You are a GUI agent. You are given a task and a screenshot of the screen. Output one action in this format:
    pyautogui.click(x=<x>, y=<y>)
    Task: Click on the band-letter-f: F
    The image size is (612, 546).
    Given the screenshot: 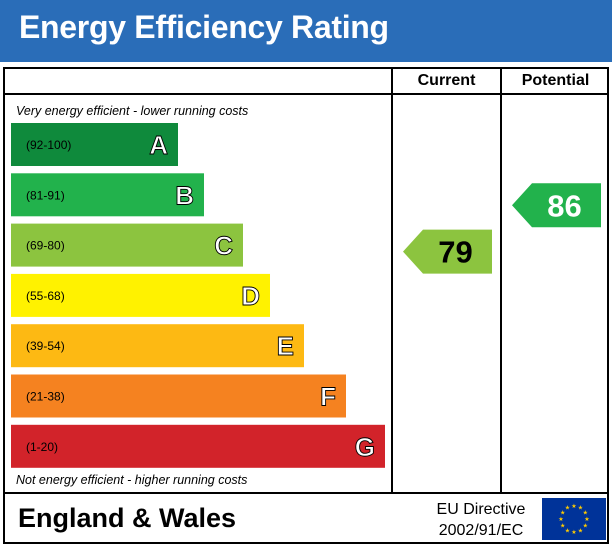 What is the action you would take?
    pyautogui.click(x=328, y=397)
    